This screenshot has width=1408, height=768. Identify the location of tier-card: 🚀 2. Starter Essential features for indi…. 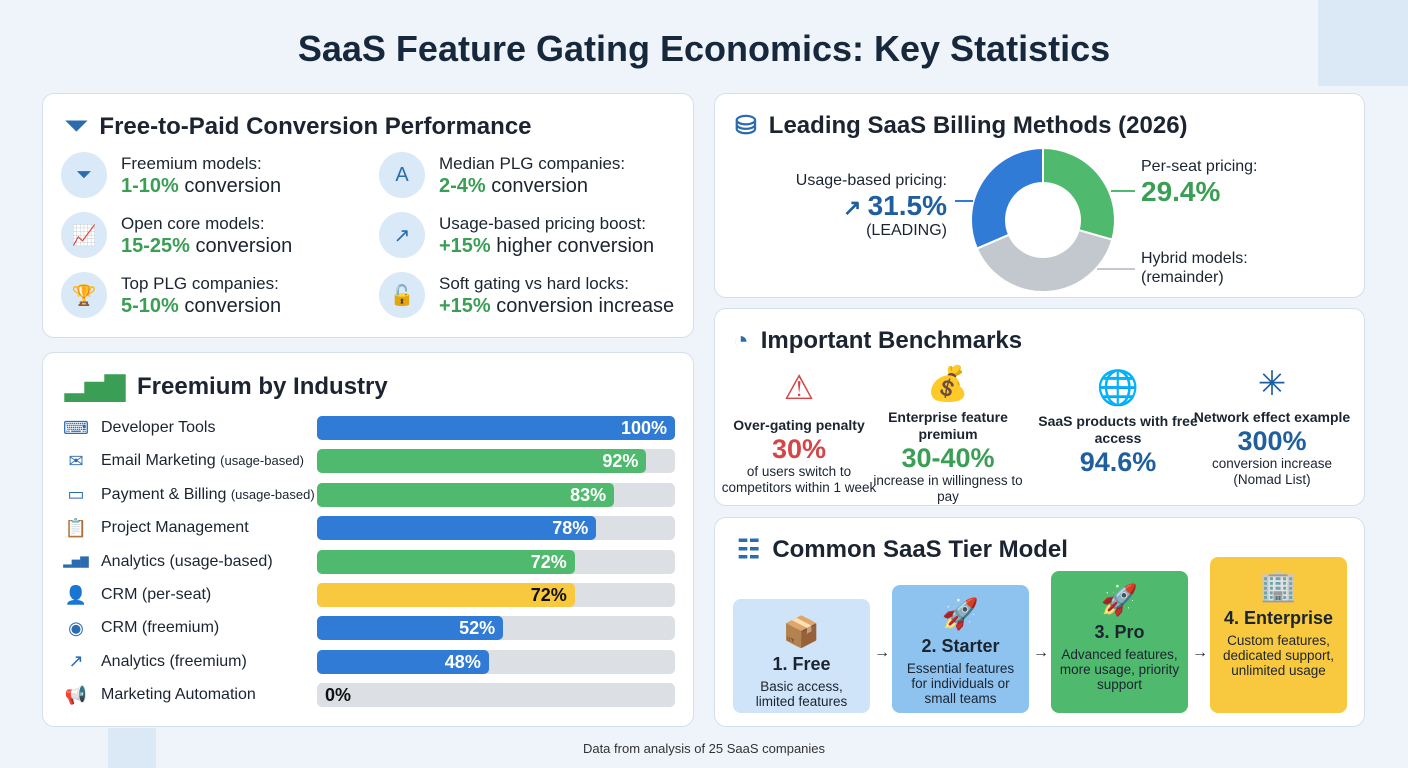
(960, 649).